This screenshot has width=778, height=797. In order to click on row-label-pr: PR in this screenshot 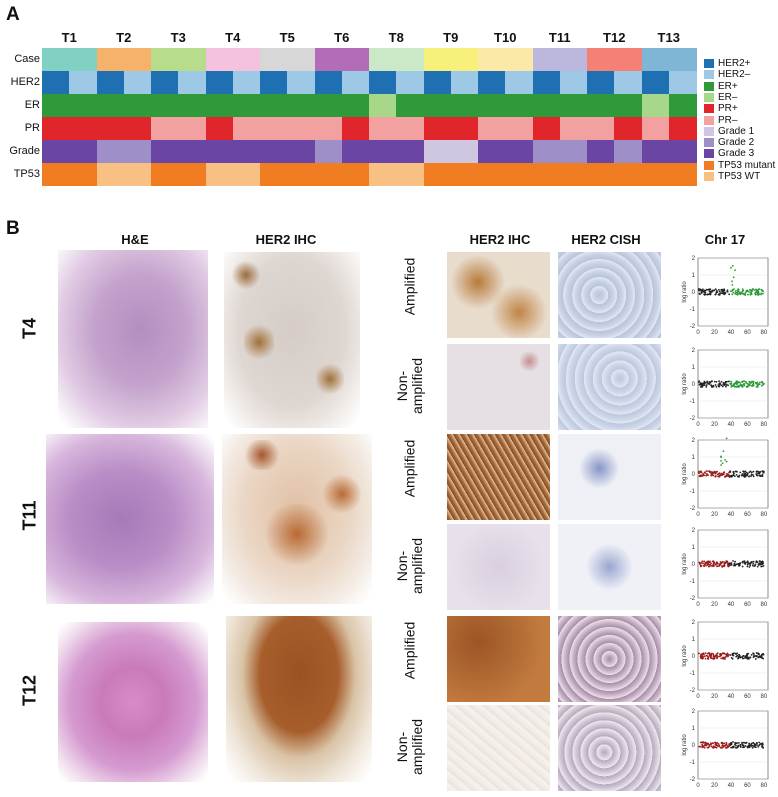, I will do `click(32, 128)`.